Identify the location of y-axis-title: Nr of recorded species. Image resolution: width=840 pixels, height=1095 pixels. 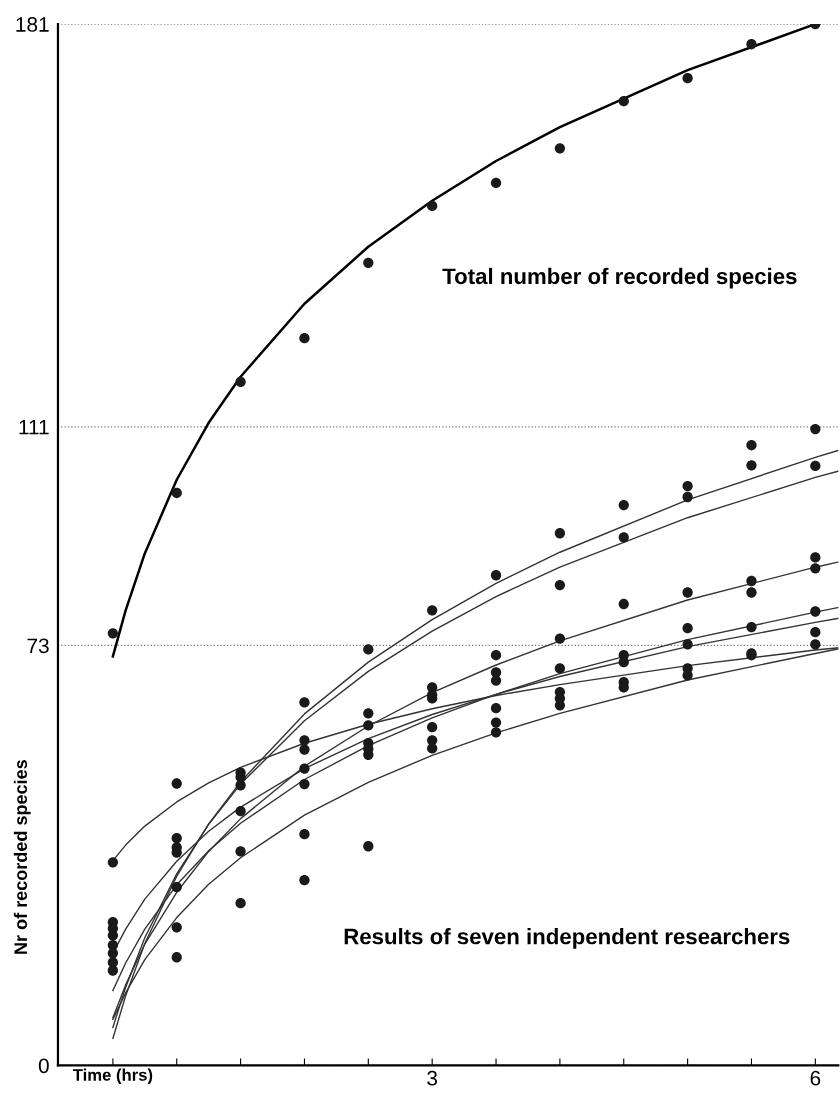
(22, 857).